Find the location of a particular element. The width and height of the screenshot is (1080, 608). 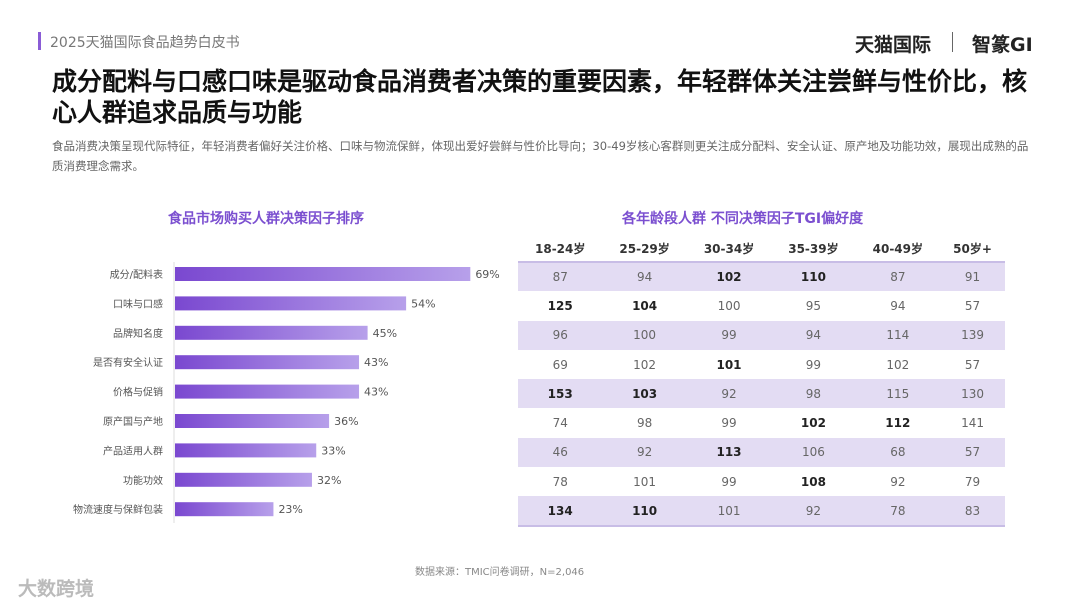

bar-category-label: 产品适用人群 is located at coordinates (133, 450).